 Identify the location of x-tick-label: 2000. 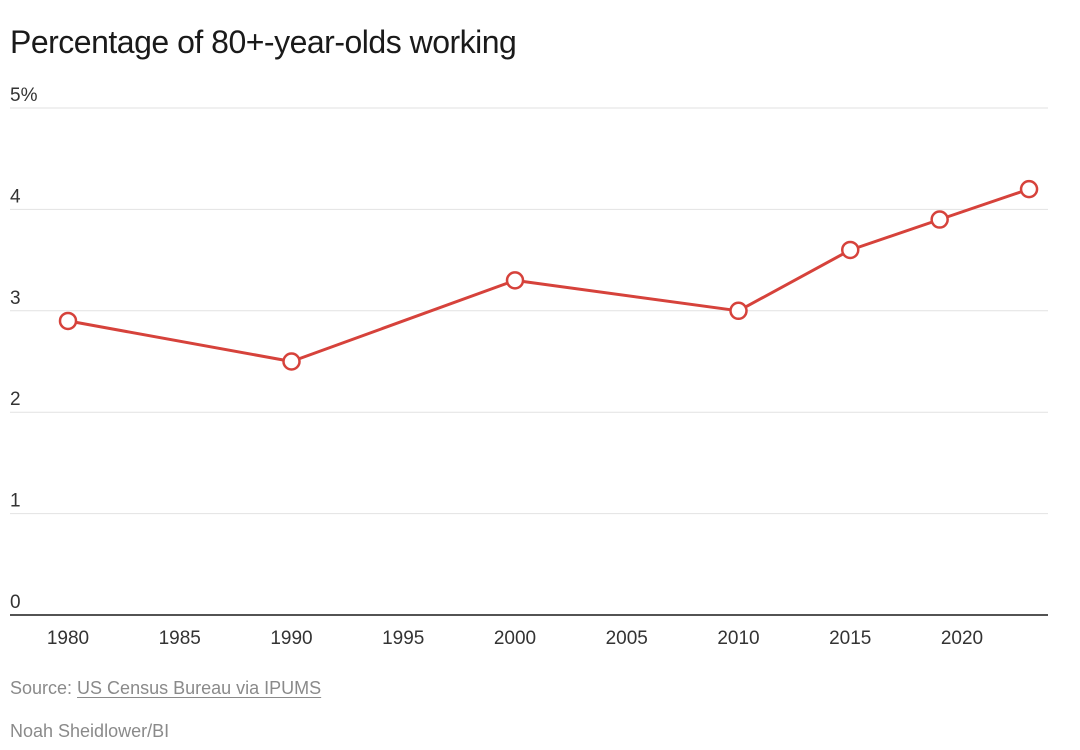
(515, 638).